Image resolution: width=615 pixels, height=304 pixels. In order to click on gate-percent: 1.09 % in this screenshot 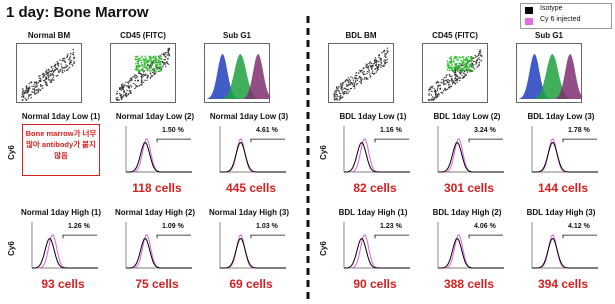, I will do `click(173, 226)`.